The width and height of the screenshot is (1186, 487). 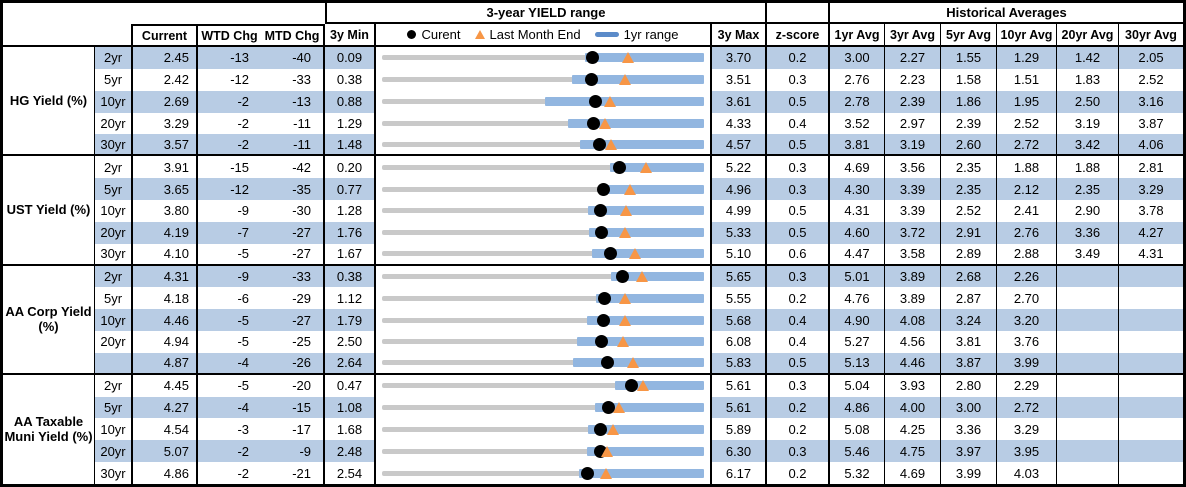 What do you see at coordinates (969, 123) in the screenshot?
I see `5yr-avg-cell: 2.39` at bounding box center [969, 123].